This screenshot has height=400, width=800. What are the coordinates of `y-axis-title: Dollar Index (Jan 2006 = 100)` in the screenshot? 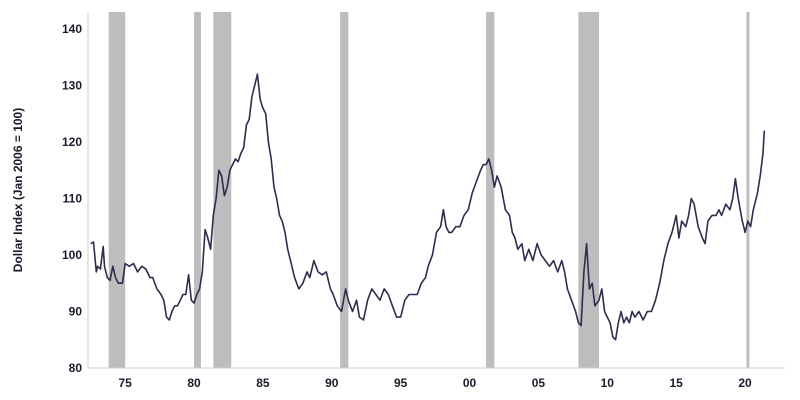 It's located at (18, 190).